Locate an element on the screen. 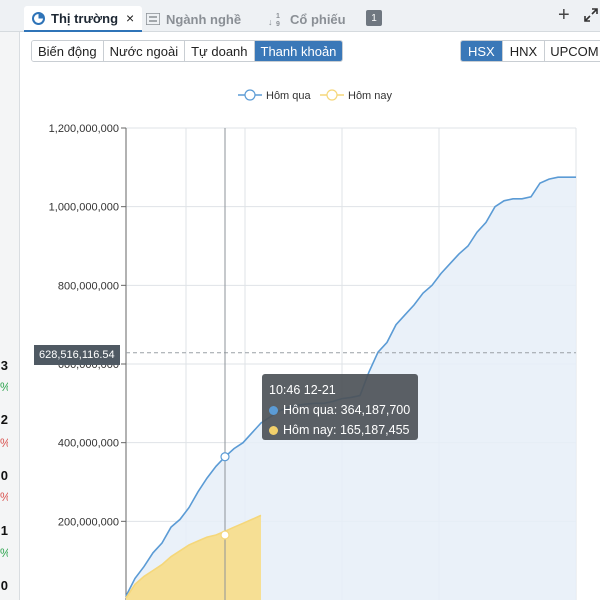  list-icon is located at coordinates (153, 19).